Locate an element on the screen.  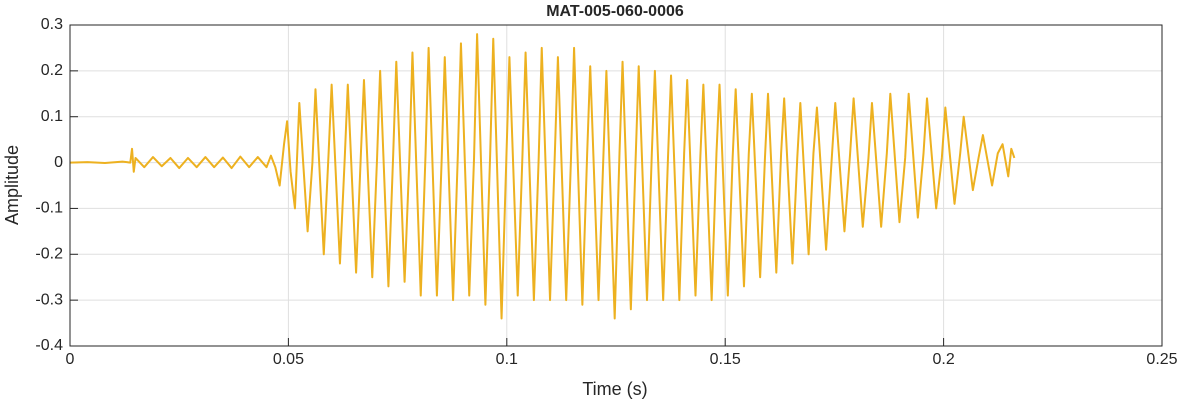
y-axis-label: Amplitude is located at coordinates (12, 185).